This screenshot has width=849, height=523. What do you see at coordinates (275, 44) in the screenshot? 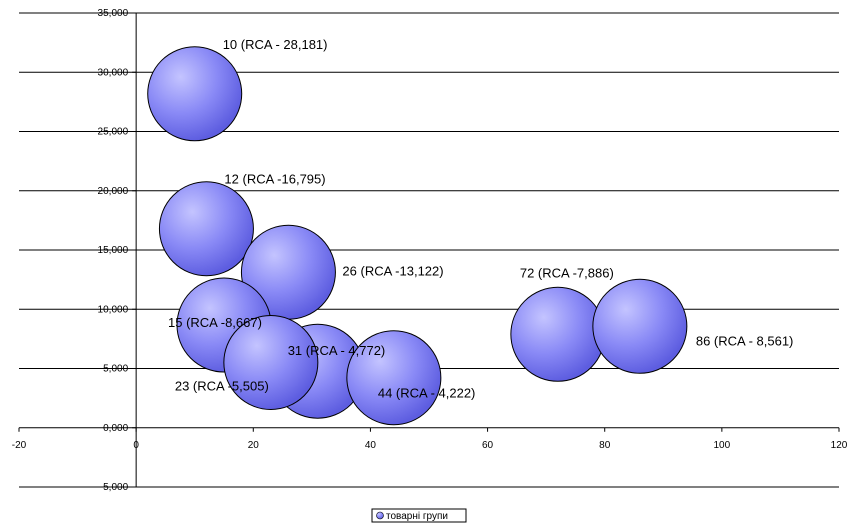
I see `data-label-10: 10 (RCA - 28,181)` at bounding box center [275, 44].